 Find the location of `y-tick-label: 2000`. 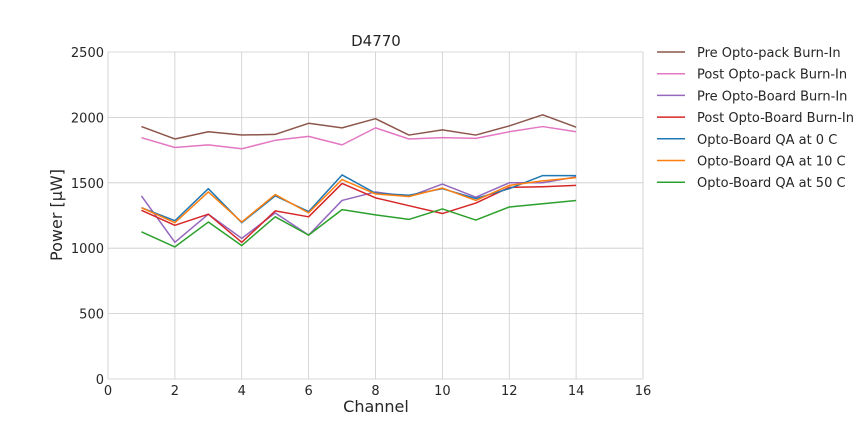

y-tick-label: 2000 is located at coordinates (87, 118).